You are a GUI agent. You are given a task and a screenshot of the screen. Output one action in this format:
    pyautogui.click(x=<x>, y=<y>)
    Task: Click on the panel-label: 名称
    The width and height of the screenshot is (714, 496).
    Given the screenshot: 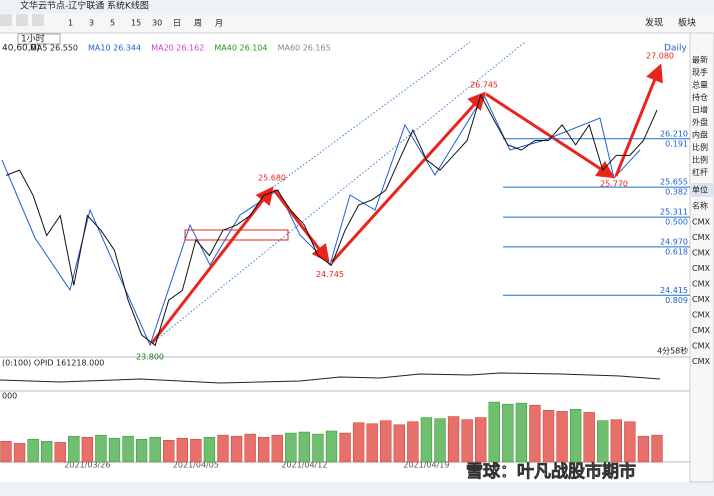 What is the action you would take?
    pyautogui.click(x=700, y=206)
    